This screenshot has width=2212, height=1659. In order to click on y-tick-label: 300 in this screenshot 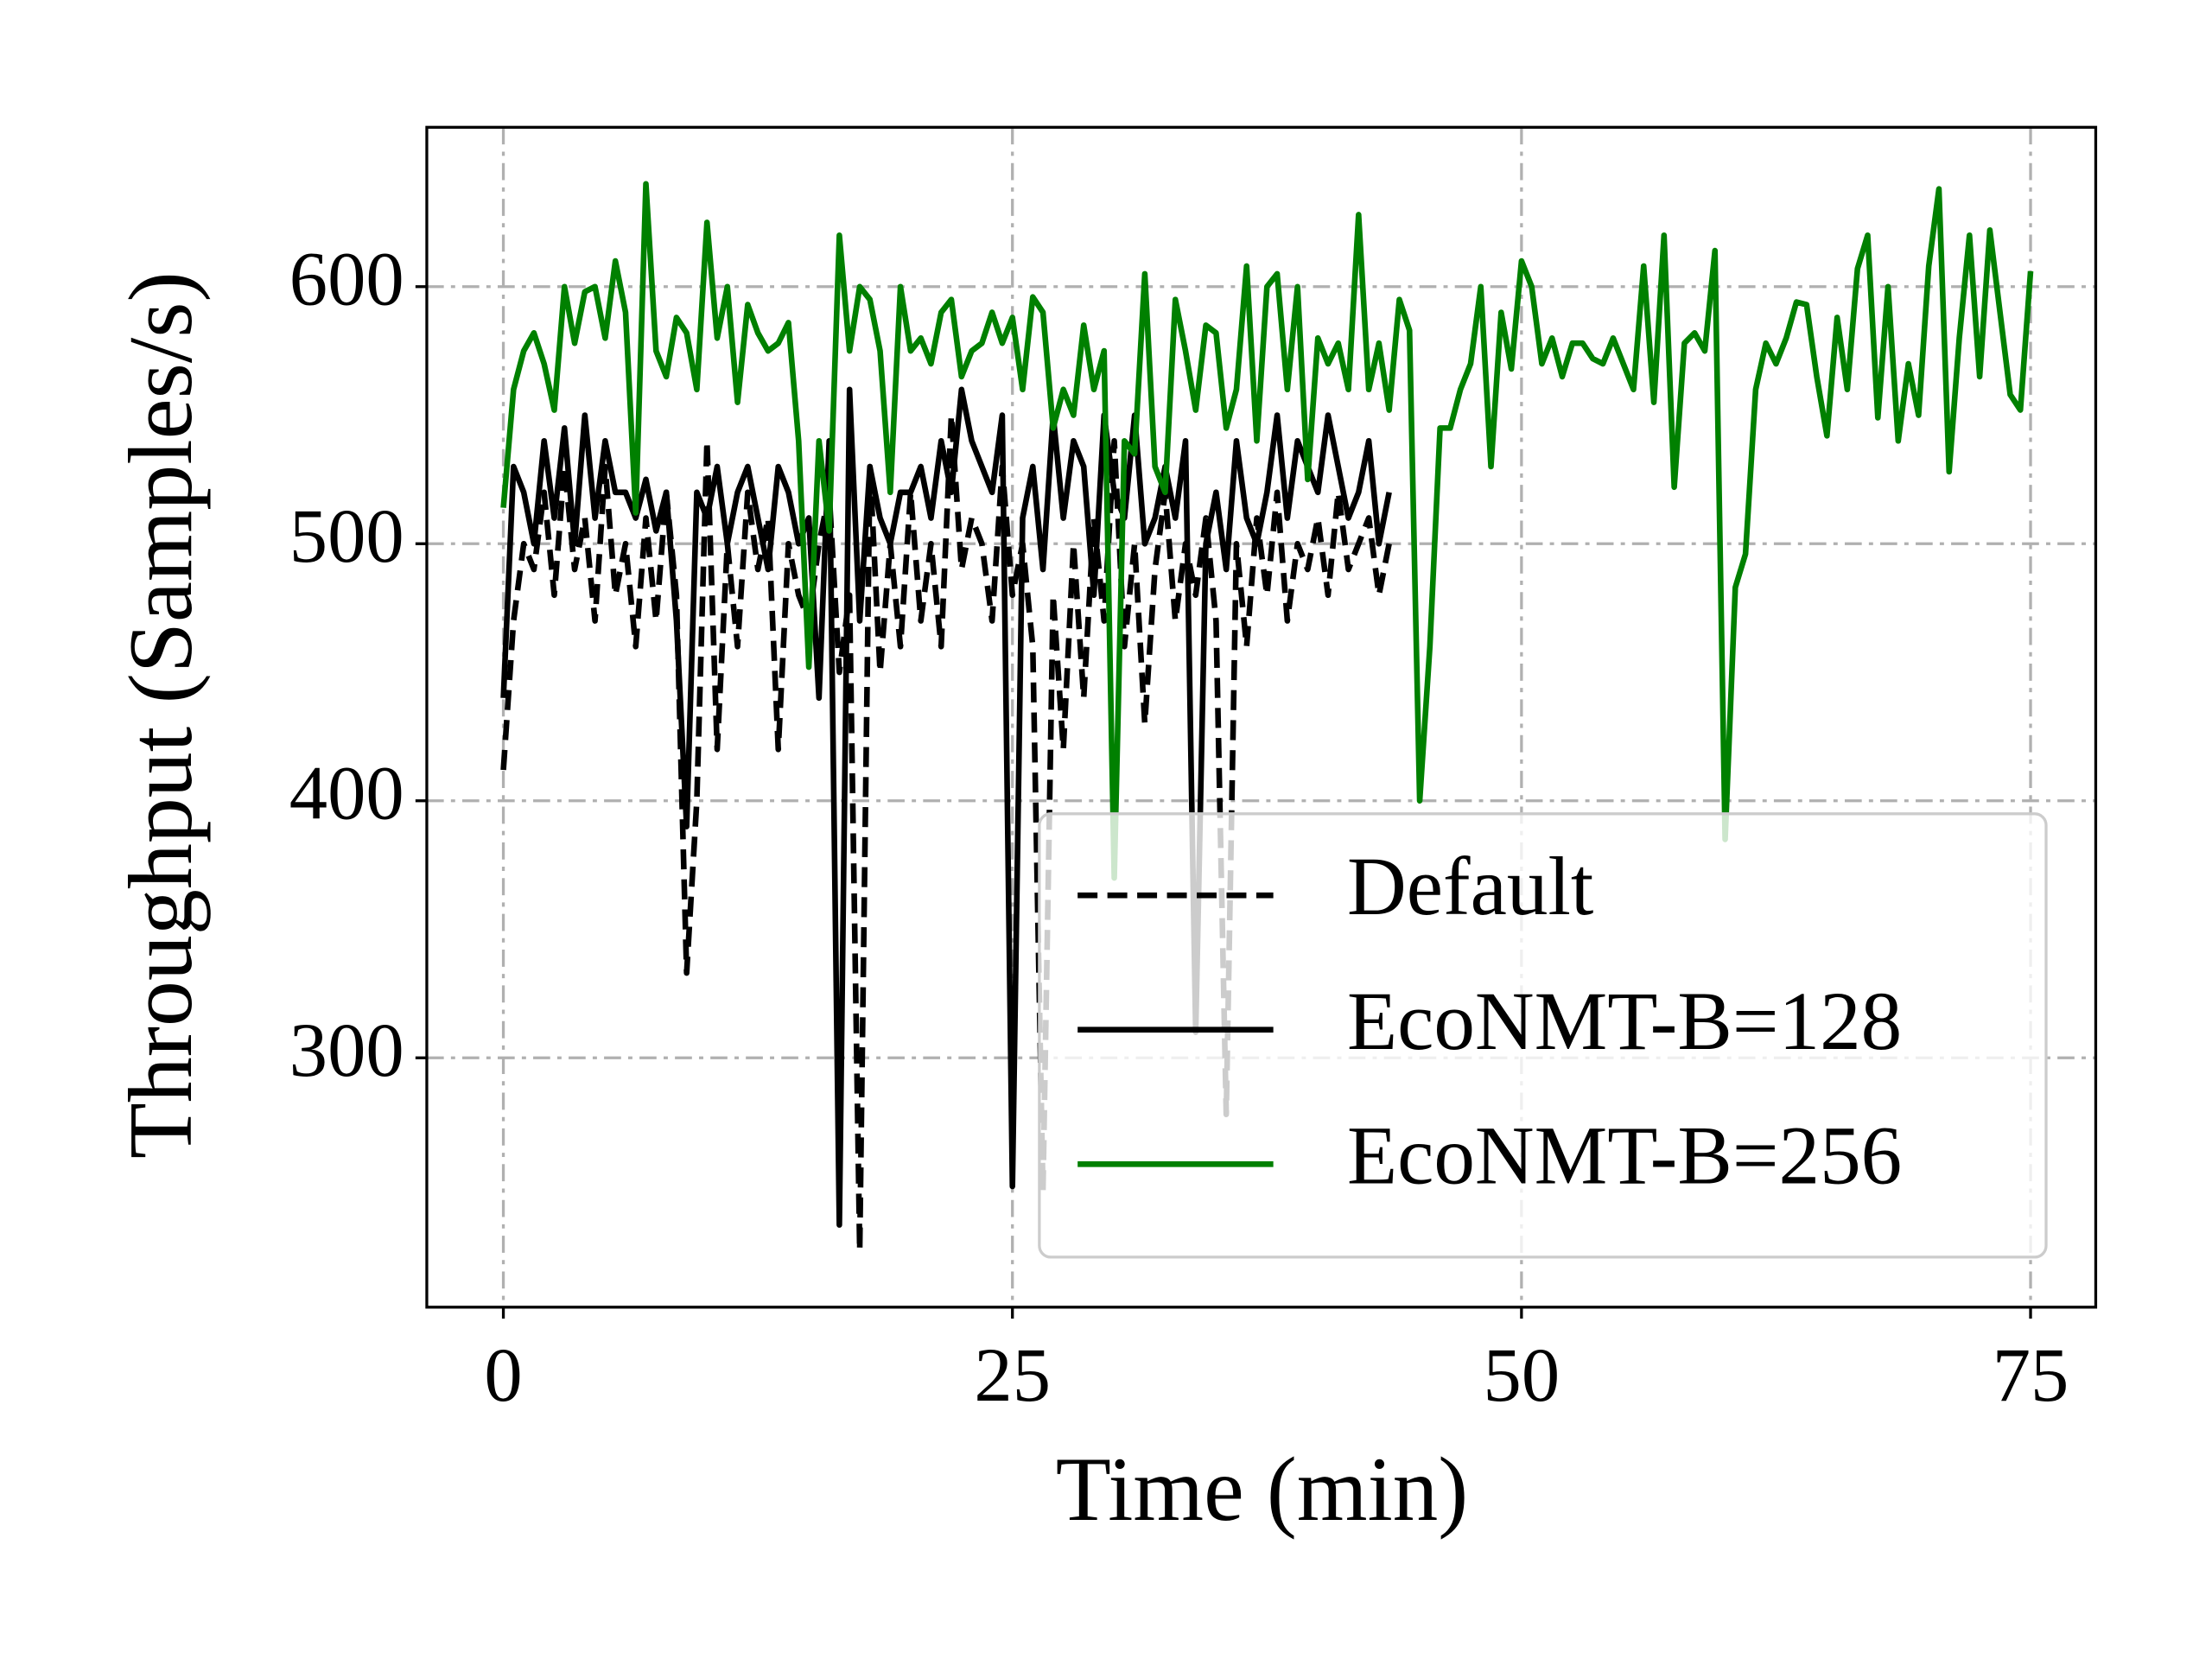, I will do `click(346, 1049)`.